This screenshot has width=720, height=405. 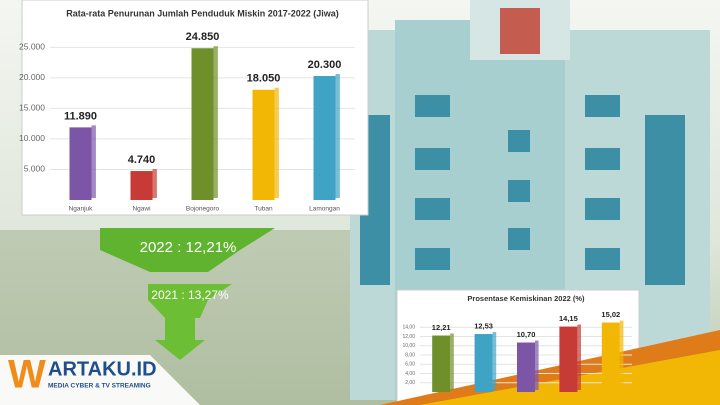 I want to click on logo-name: ARTAKU.ID, so click(x=102, y=369).